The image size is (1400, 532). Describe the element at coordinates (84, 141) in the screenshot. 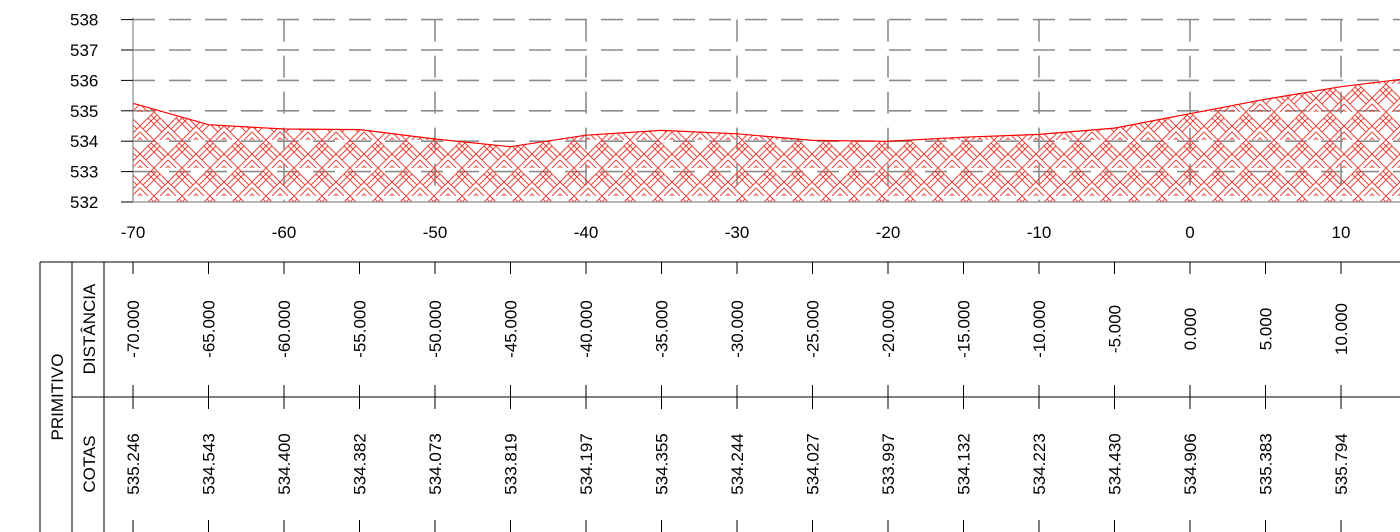

I see `y-tick-label: 534` at that location.